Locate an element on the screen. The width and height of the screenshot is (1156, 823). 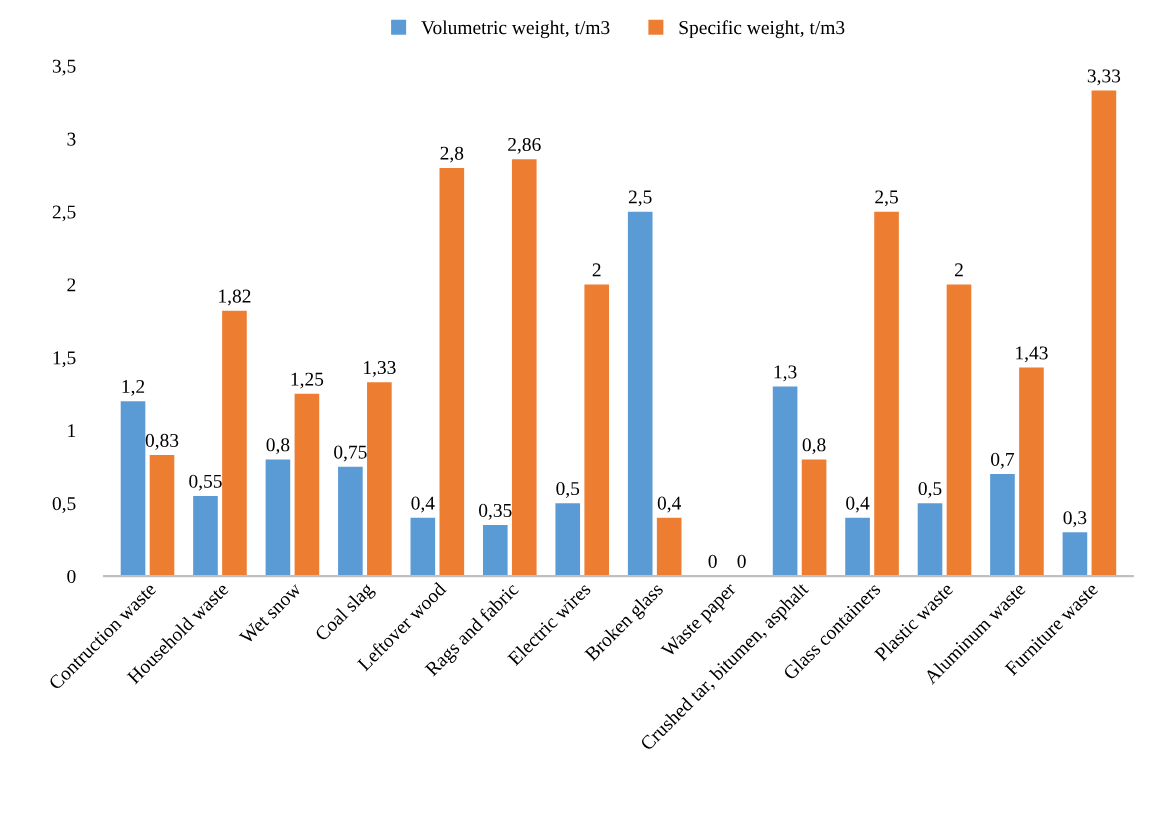
data-label: 3,33 is located at coordinates (1104, 77).